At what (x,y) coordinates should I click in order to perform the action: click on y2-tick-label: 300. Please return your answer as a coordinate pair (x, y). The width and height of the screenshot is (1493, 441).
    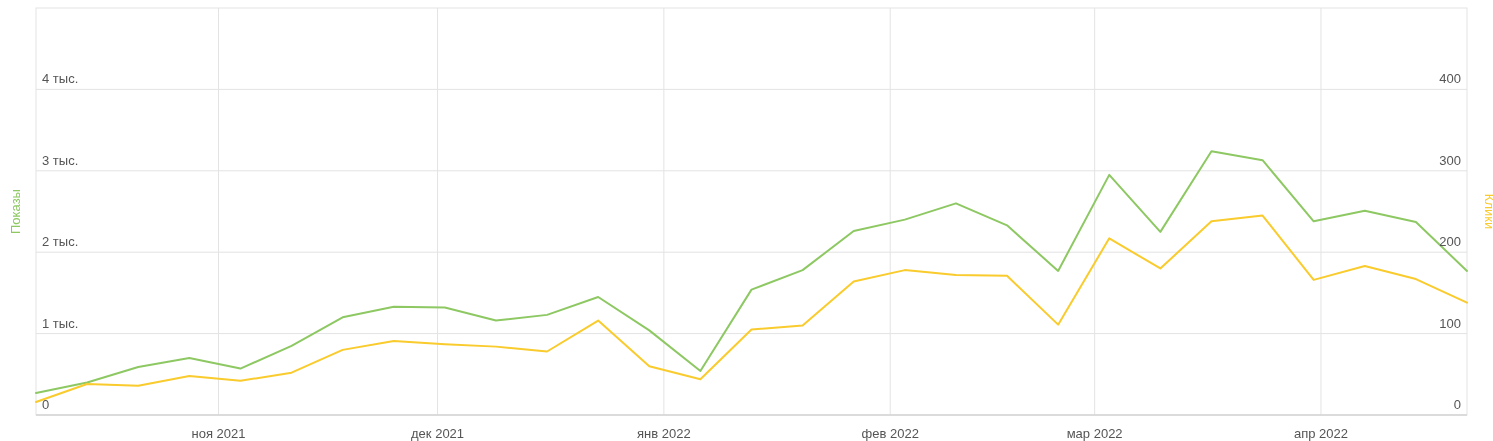
    Looking at the image, I should click on (1450, 160).